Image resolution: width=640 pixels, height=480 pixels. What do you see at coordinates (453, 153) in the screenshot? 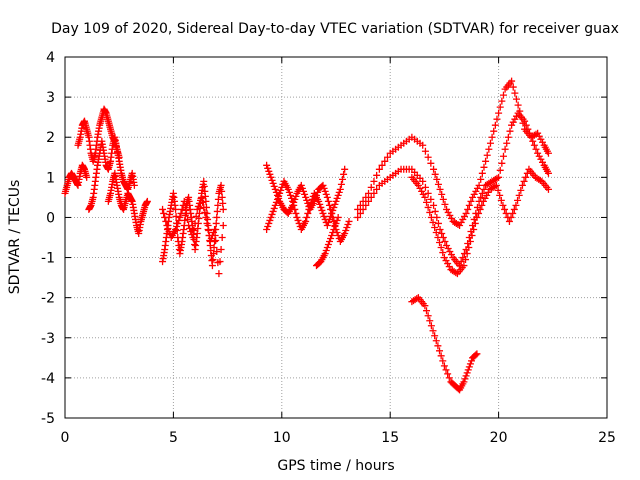
I see `series-late-upper` at bounding box center [453, 153].